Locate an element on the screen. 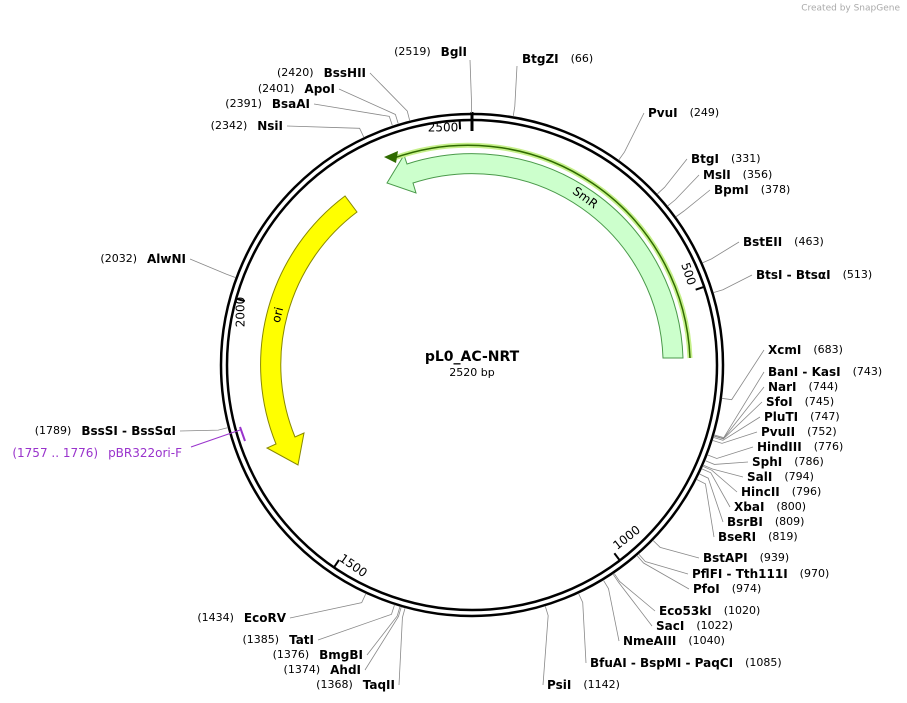  enzyme-label: XbaI (800) is located at coordinates (770, 507).